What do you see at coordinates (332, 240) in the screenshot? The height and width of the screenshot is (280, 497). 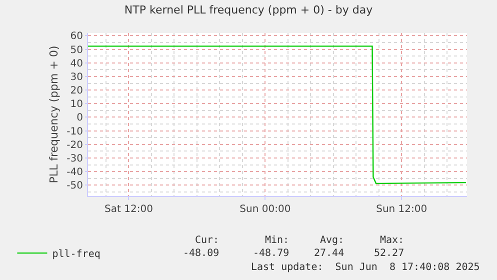 I see `text: Avg:` at bounding box center [332, 240].